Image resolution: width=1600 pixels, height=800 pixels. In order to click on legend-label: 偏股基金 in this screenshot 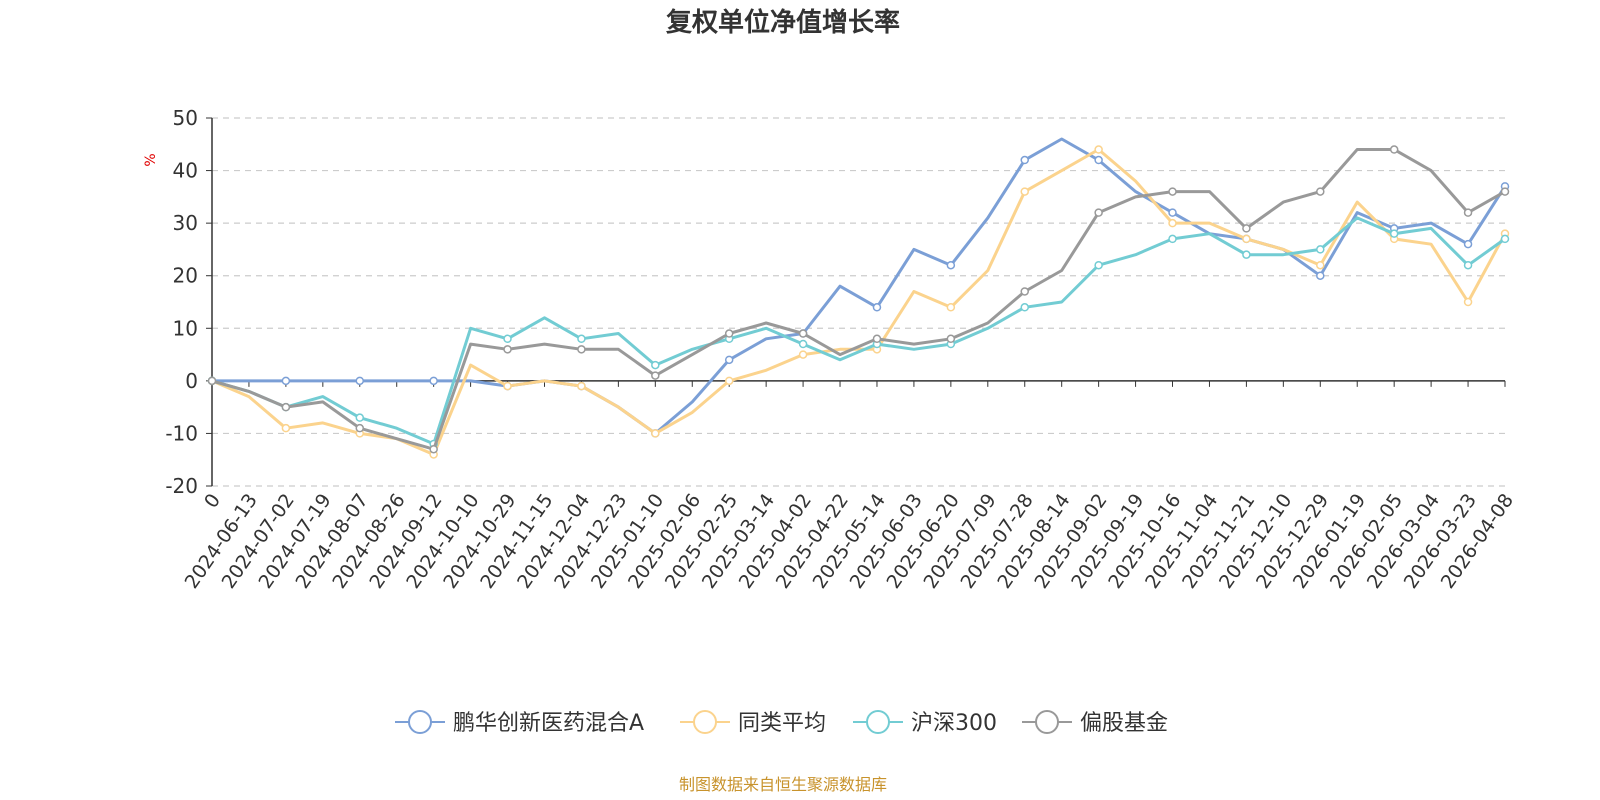, I will do `click(1124, 723)`.